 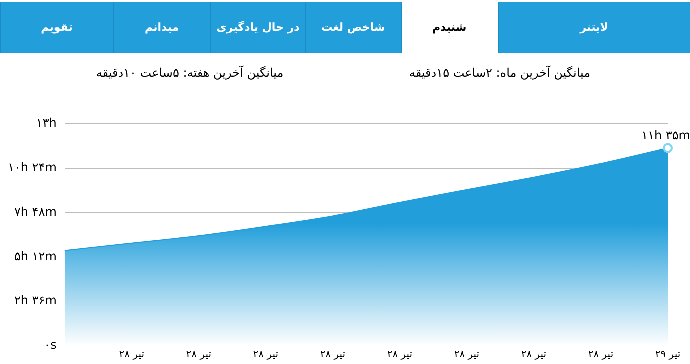 I want to click on text: شنیدم, so click(x=449, y=27).